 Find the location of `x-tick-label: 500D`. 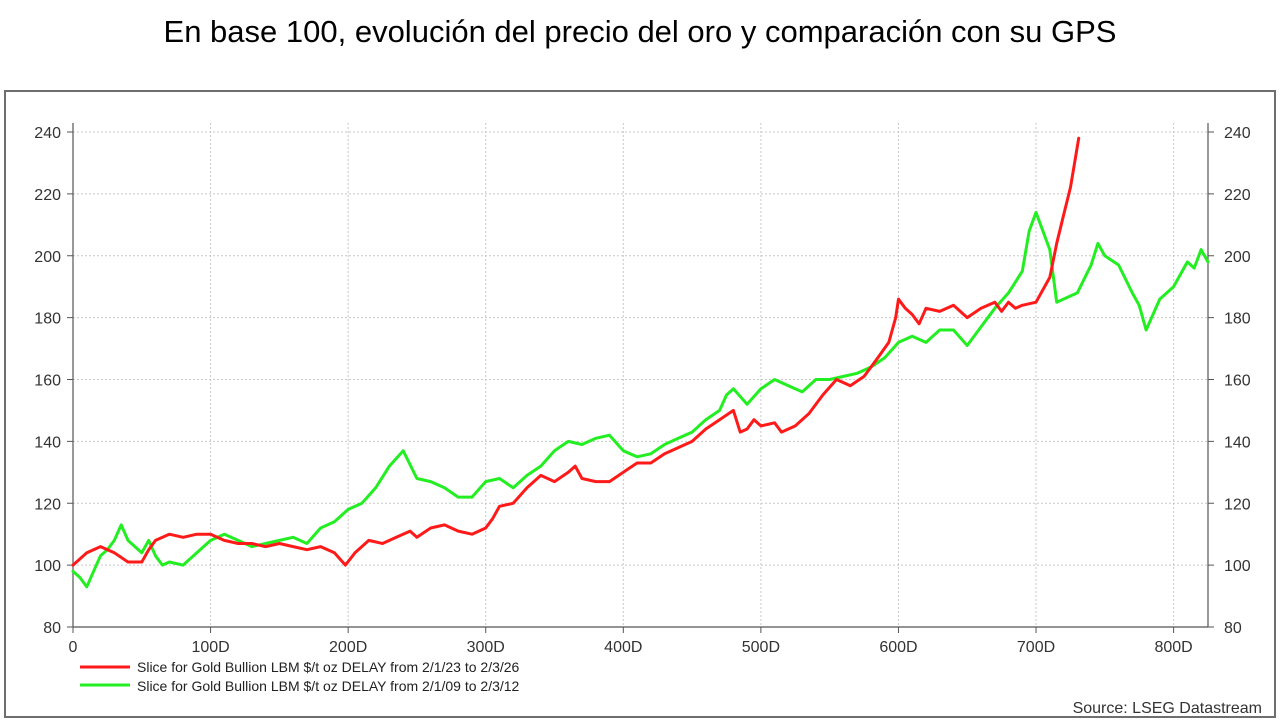

x-tick-label: 500D is located at coordinates (761, 647).